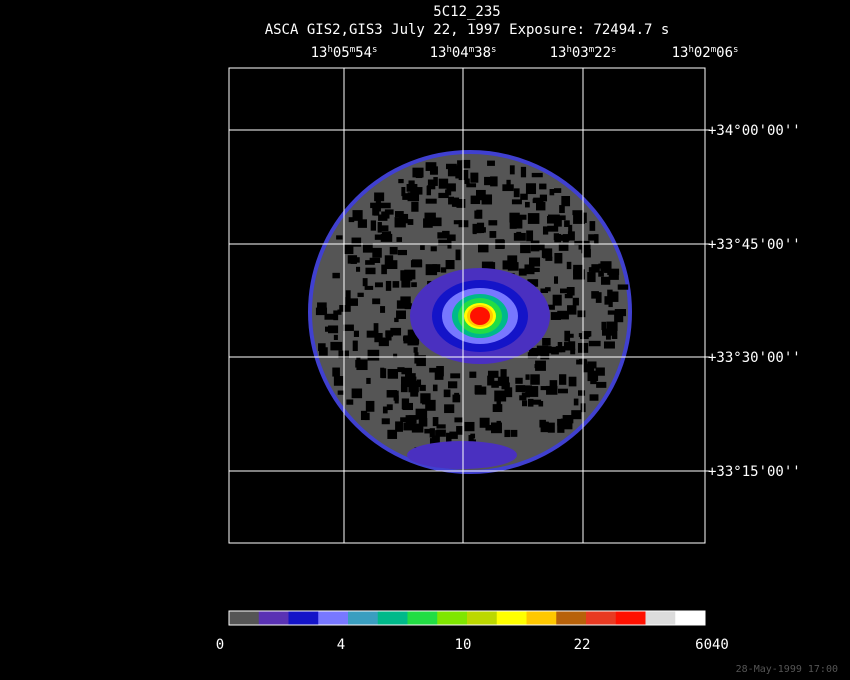  What do you see at coordinates (482, 53) in the screenshot?
I see `ra-label-part: 38` at bounding box center [482, 53].